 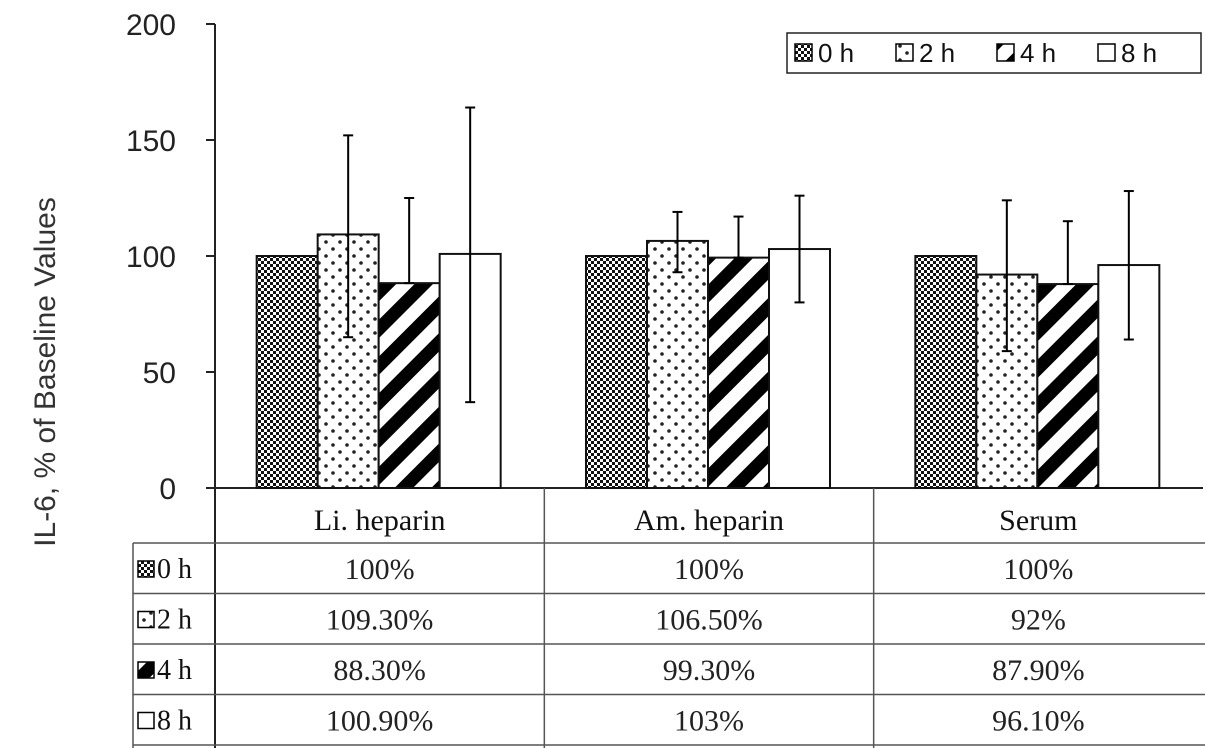 What do you see at coordinates (1038, 520) in the screenshot?
I see `category-label: Serum` at bounding box center [1038, 520].